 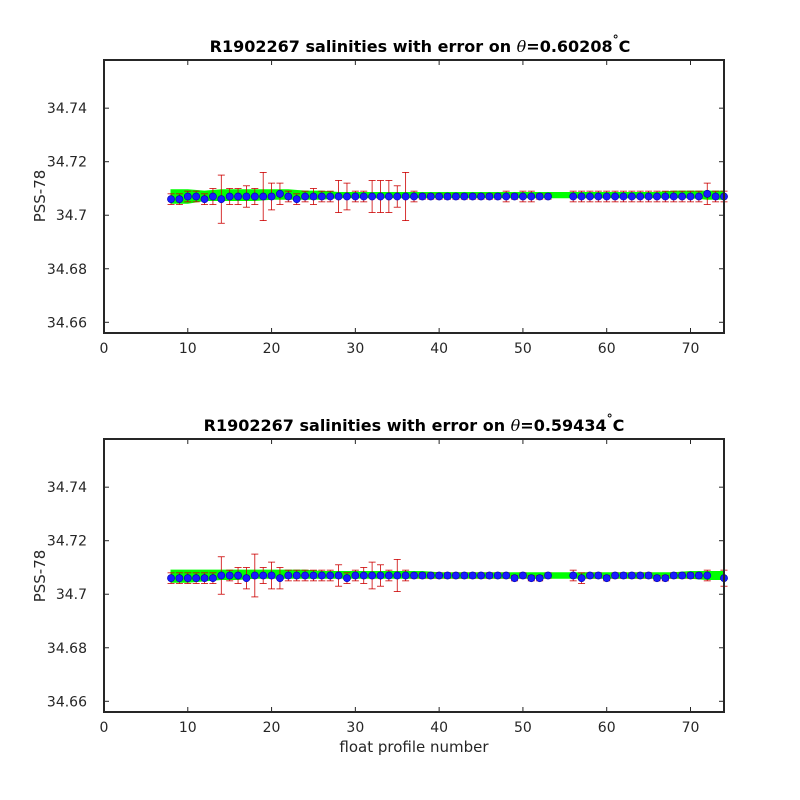 What do you see at coordinates (67, 542) in the screenshot?
I see `bottom-y-tick-label: 34.72` at bounding box center [67, 542].